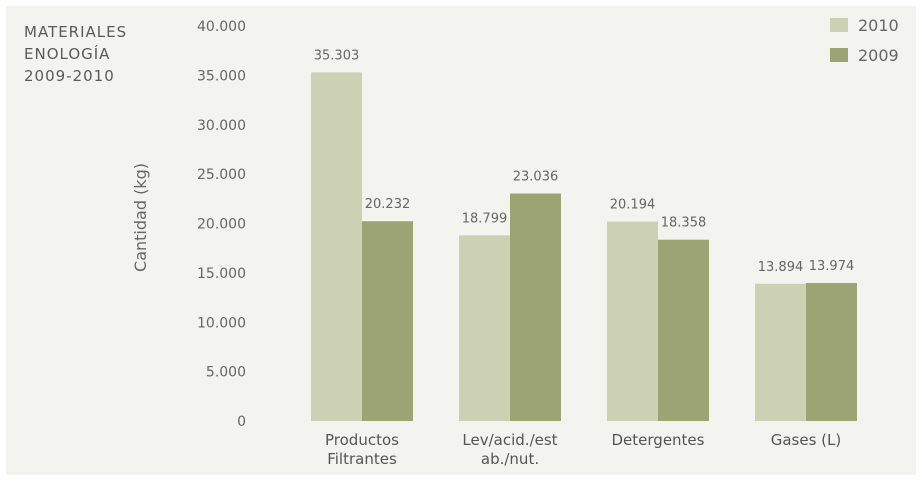 The height and width of the screenshot is (481, 922). What do you see at coordinates (832, 266) in the screenshot?
I see `data-label: 13.974` at bounding box center [832, 266].